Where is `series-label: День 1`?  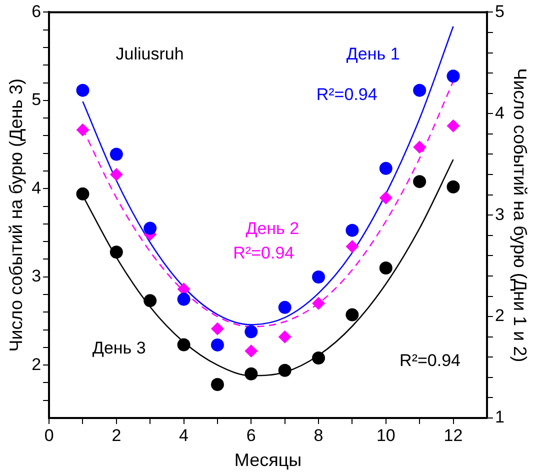
series-label: День 1 is located at coordinates (373, 54).